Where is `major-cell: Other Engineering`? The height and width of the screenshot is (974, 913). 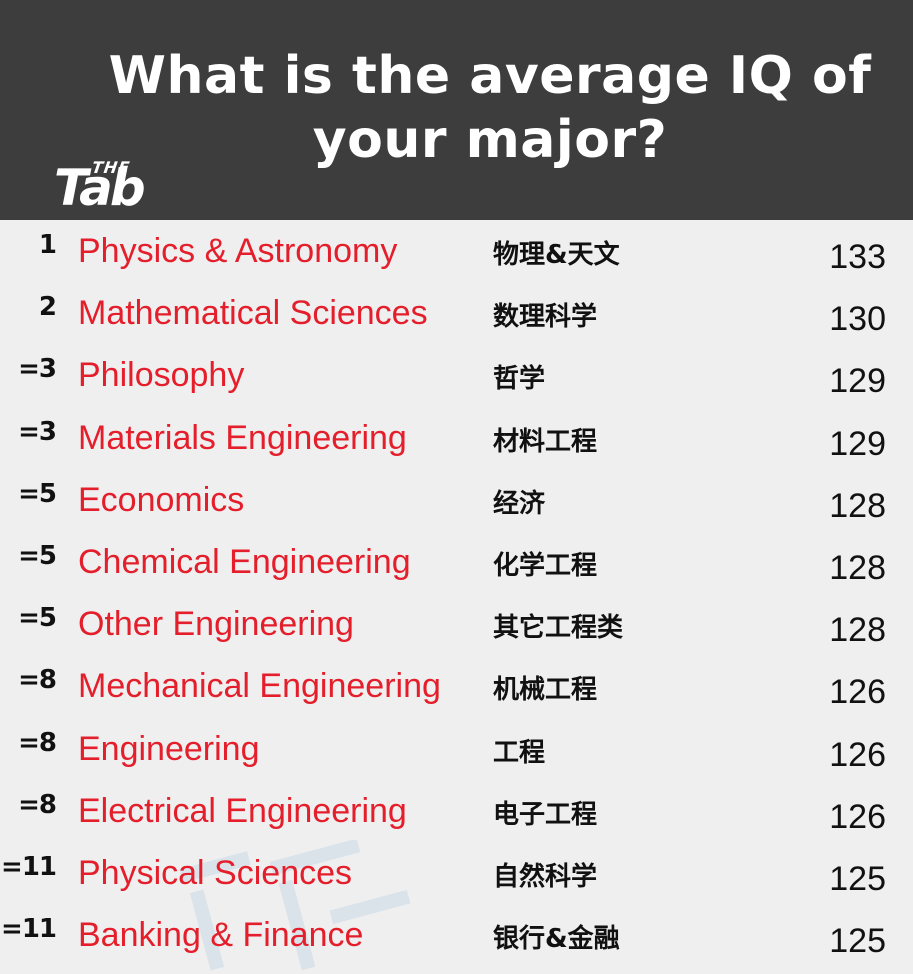 major-cell: Other Engineering is located at coordinates (216, 624).